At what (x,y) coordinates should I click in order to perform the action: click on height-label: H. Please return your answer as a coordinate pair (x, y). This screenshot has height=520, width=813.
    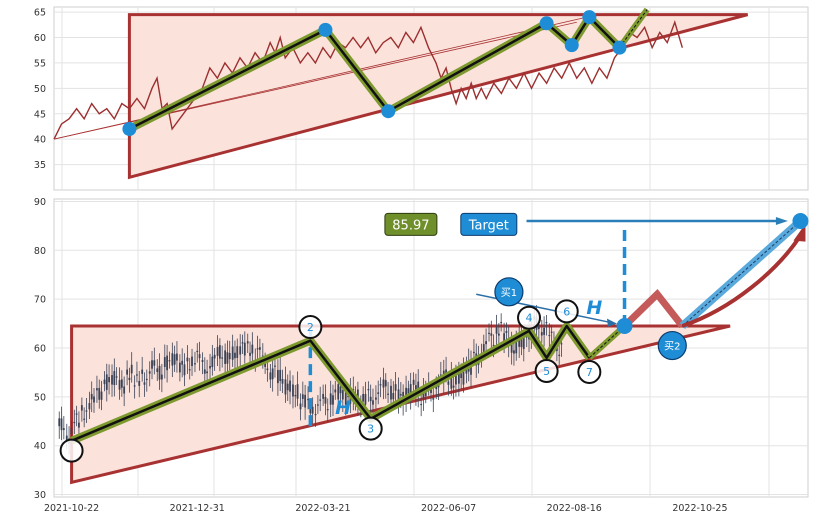
    Looking at the image, I should click on (343, 408).